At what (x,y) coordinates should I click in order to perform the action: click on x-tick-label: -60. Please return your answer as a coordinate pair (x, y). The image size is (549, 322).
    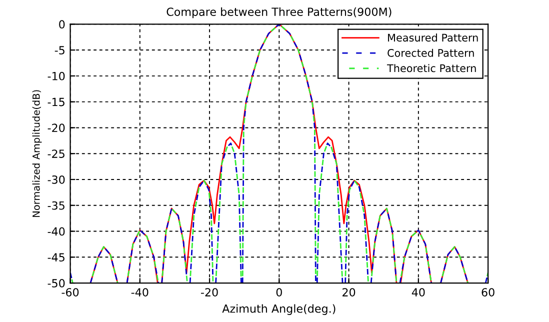
    Looking at the image, I should click on (70, 292).